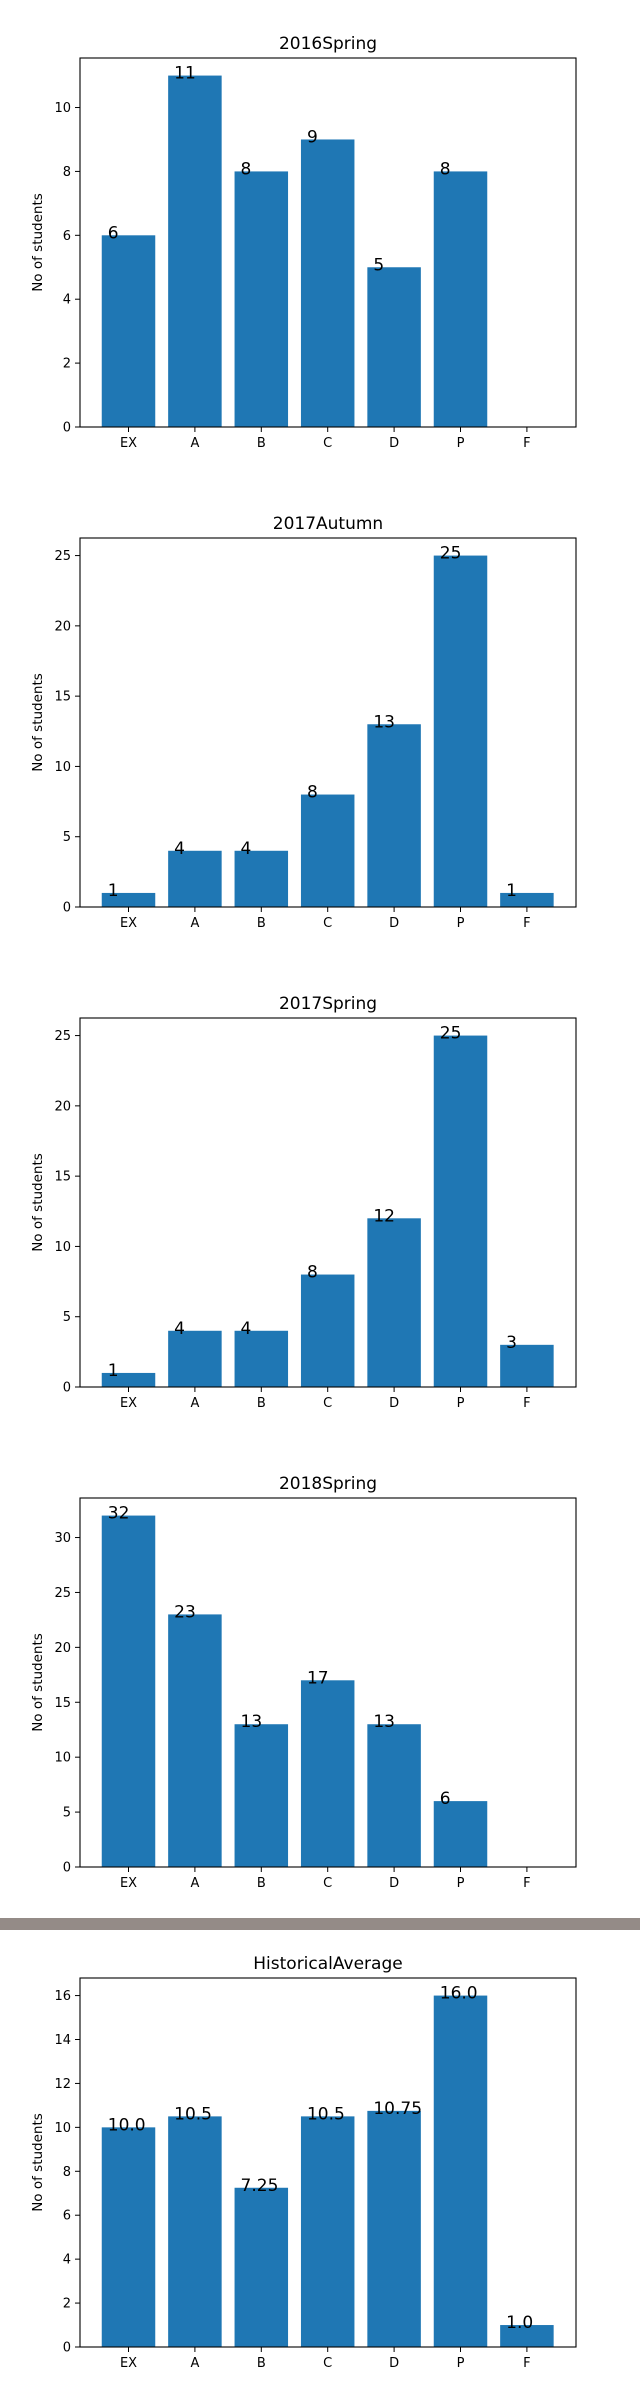 This screenshot has height=2400, width=640. What do you see at coordinates (62, 2040) in the screenshot?
I see `y-tick-label: 14` at bounding box center [62, 2040].